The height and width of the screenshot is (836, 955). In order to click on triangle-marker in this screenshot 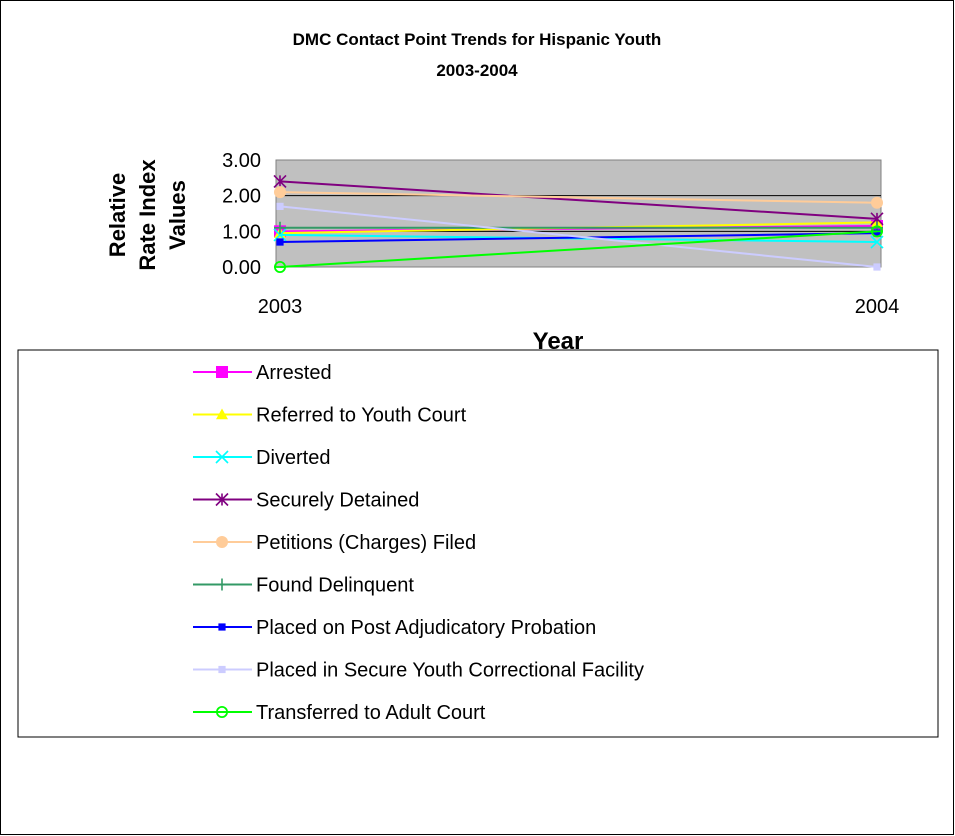, I will do `click(222, 414)`.